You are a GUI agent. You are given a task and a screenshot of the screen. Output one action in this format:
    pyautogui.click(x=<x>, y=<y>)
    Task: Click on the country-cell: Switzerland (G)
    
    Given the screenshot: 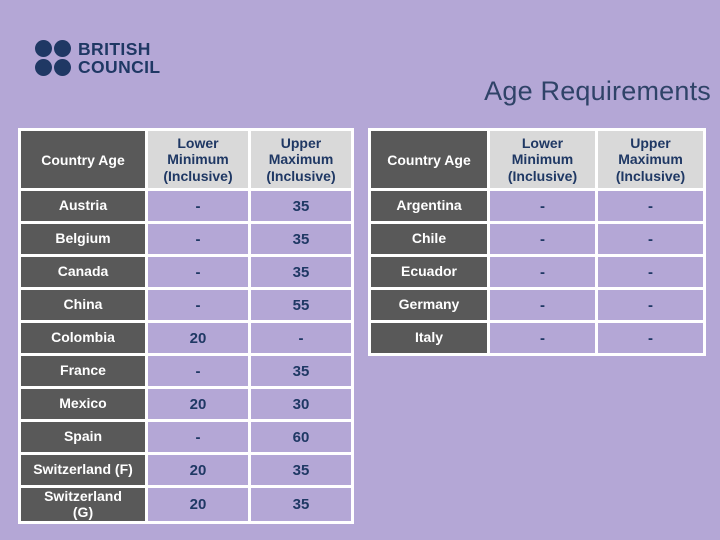 What is the action you would take?
    pyautogui.click(x=83, y=505)
    